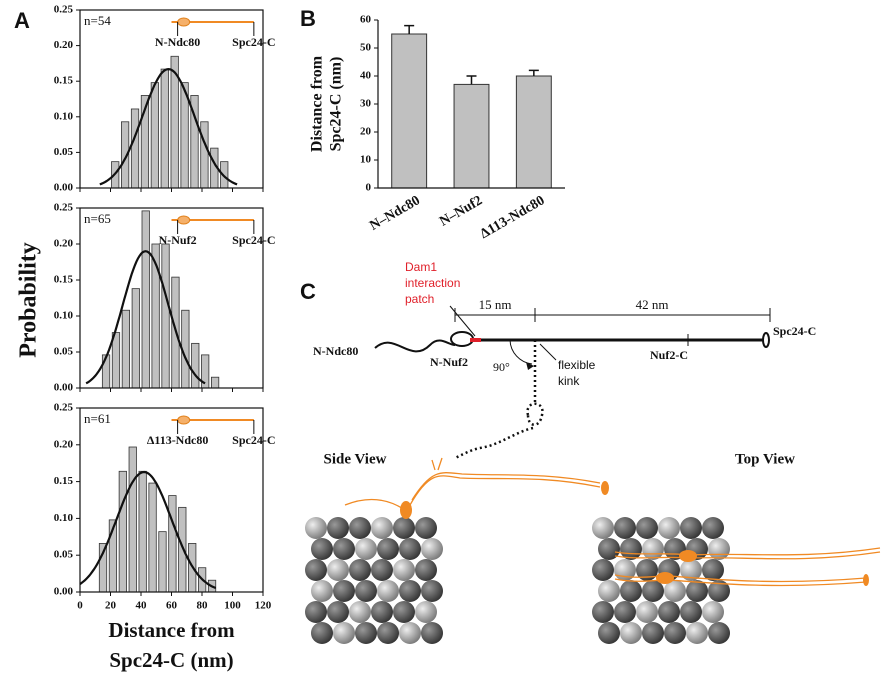 This screenshot has width=884, height=679. Describe the element at coordinates (530, 366) in the screenshot. I see `arrowhead` at that location.